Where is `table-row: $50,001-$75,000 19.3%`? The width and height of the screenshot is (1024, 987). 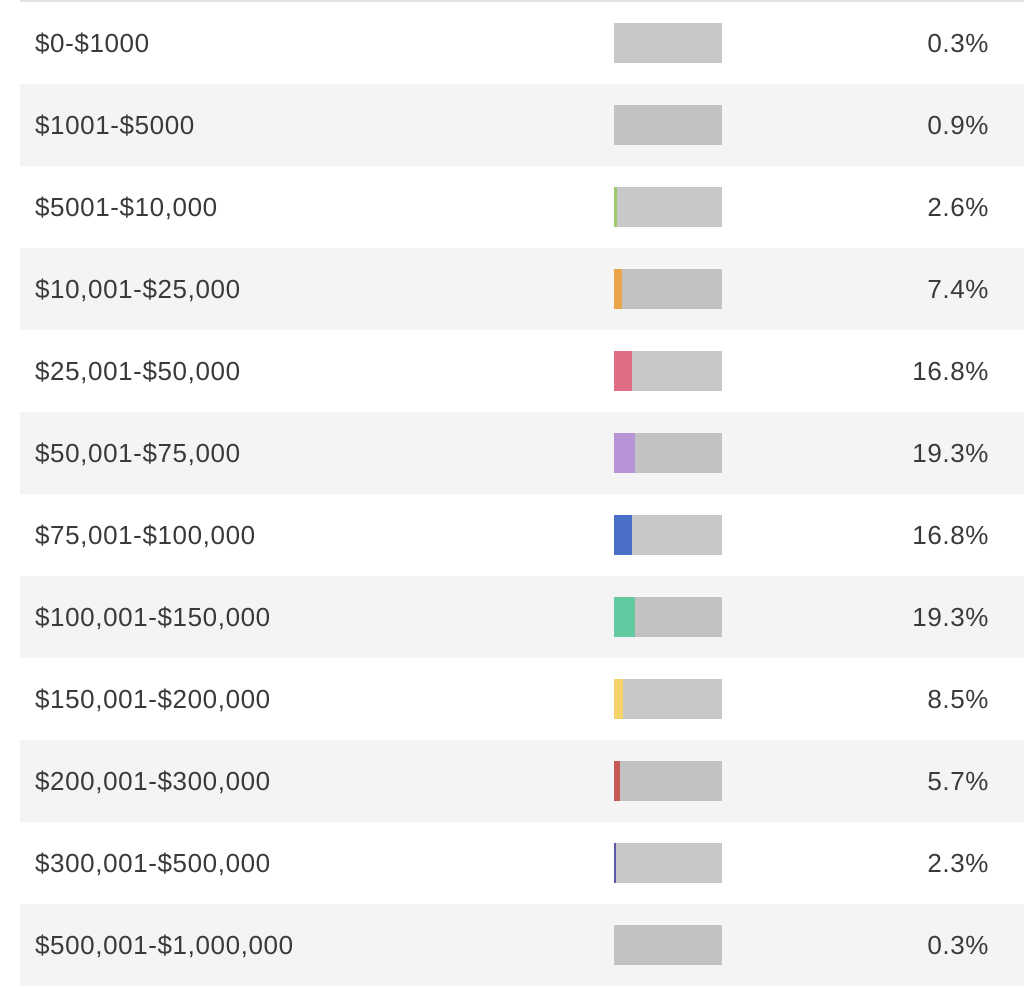 table-row: $50,001-$75,000 19.3% is located at coordinates (522, 453).